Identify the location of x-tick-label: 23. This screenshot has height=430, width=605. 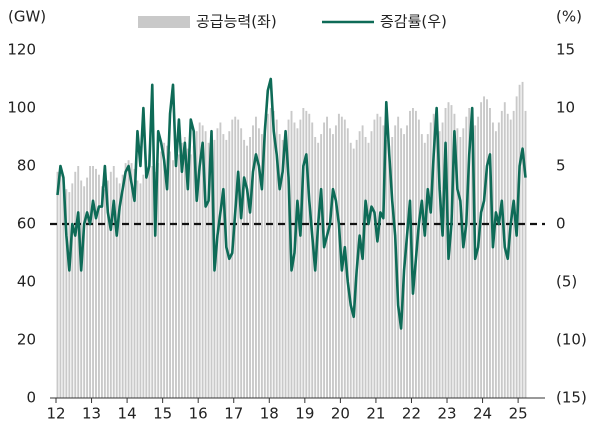
(446, 414).